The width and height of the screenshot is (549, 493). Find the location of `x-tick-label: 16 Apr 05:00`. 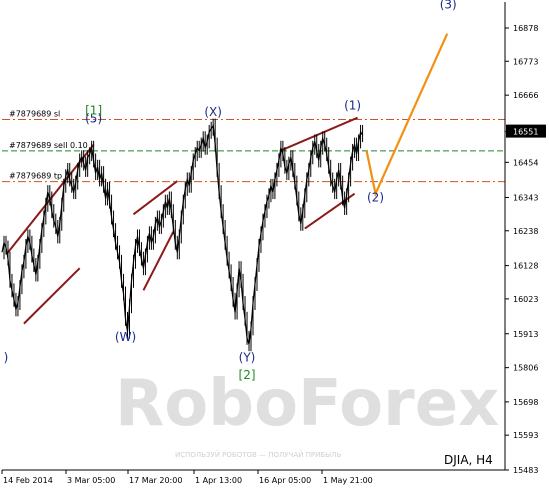

x-tick-label: 16 Apr 05:00 is located at coordinates (285, 480).